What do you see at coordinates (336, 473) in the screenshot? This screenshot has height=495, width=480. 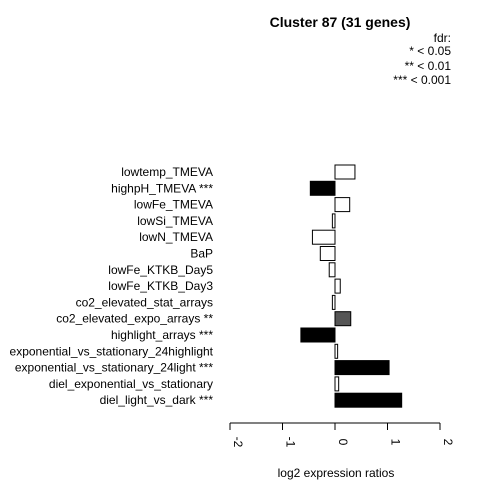 I see `x-axis-label: log2 expression ratios` at bounding box center [336, 473].